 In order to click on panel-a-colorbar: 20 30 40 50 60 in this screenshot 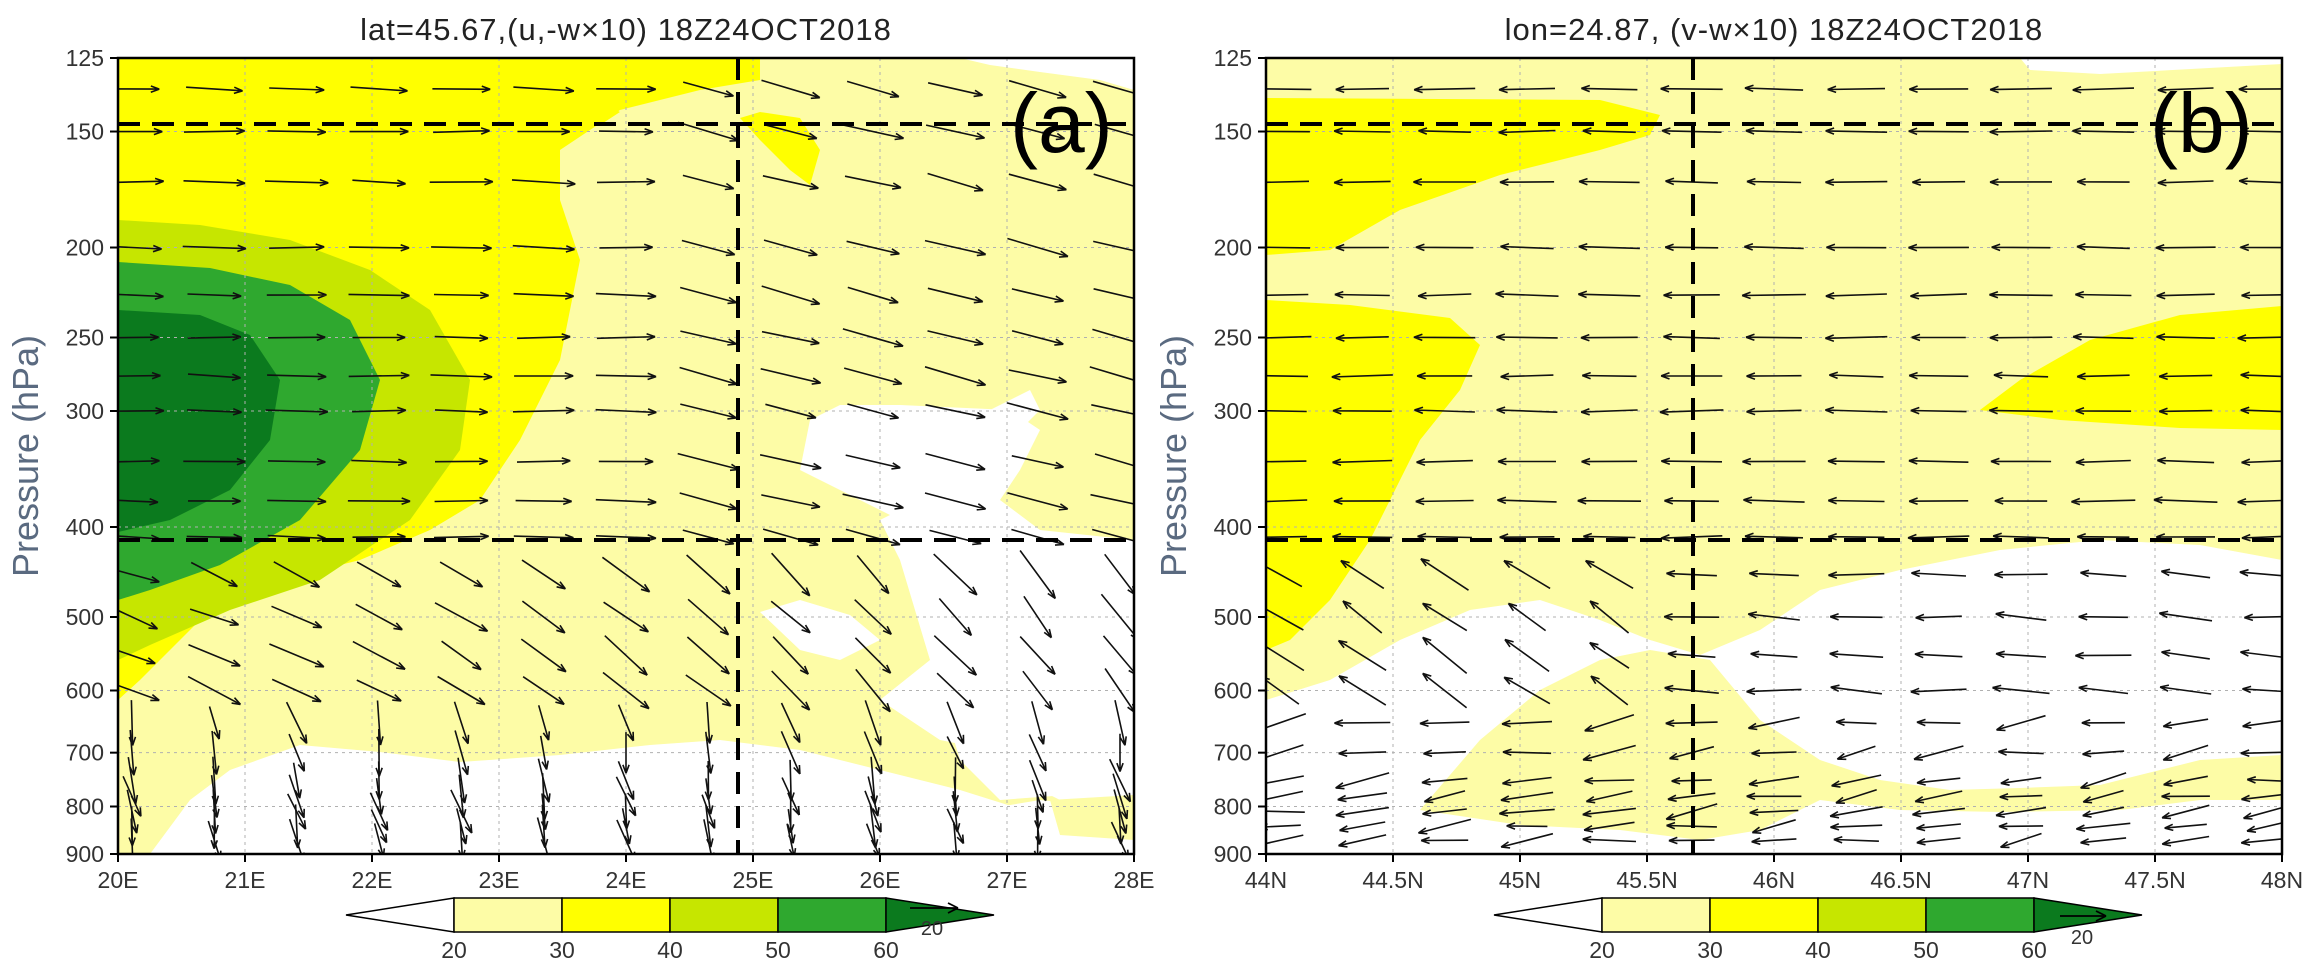, I will do `click(670, 930)`.